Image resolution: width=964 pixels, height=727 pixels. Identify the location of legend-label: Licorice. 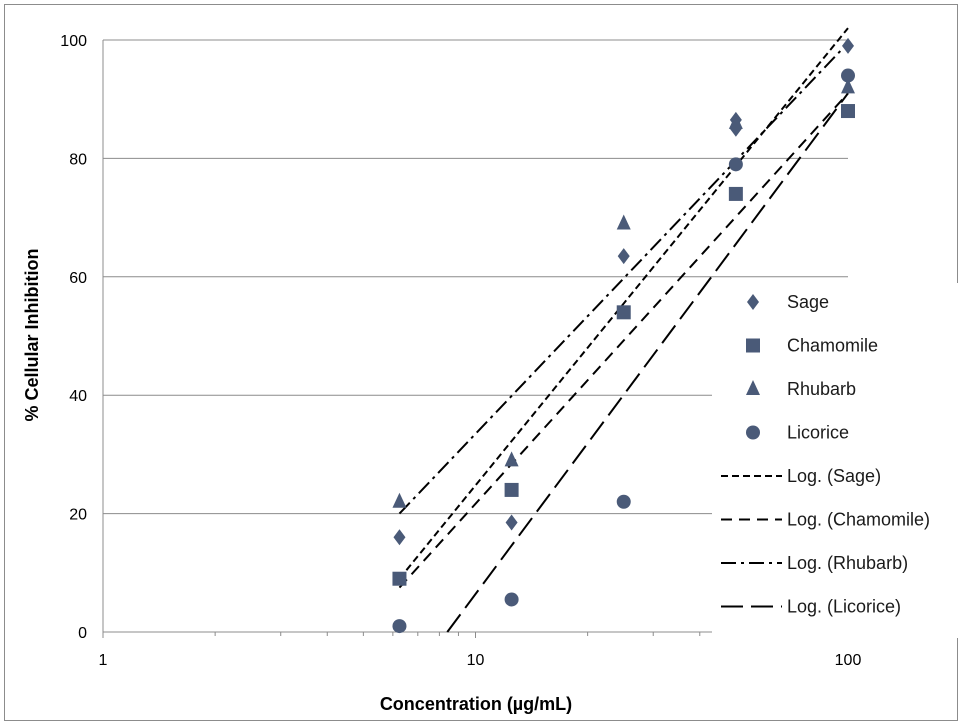
(818, 433).